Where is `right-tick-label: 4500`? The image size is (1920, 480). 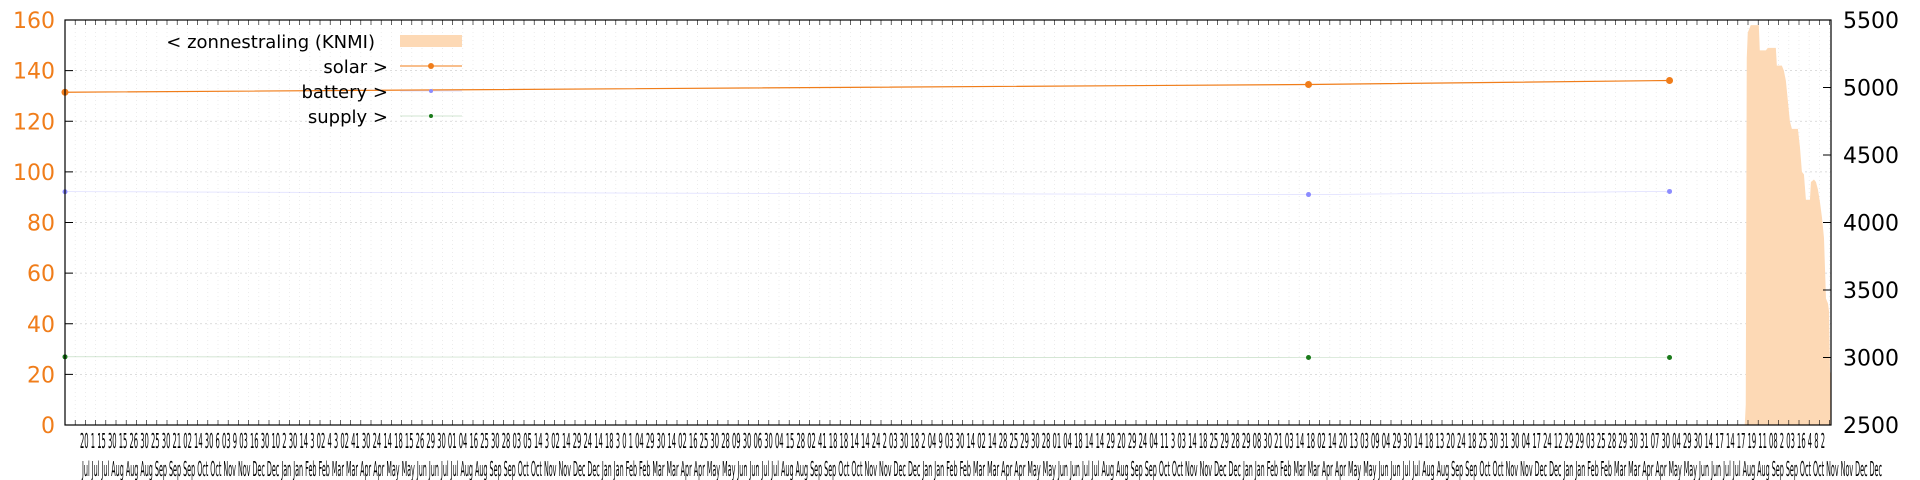
right-tick-label: 4500 is located at coordinates (1871, 156).